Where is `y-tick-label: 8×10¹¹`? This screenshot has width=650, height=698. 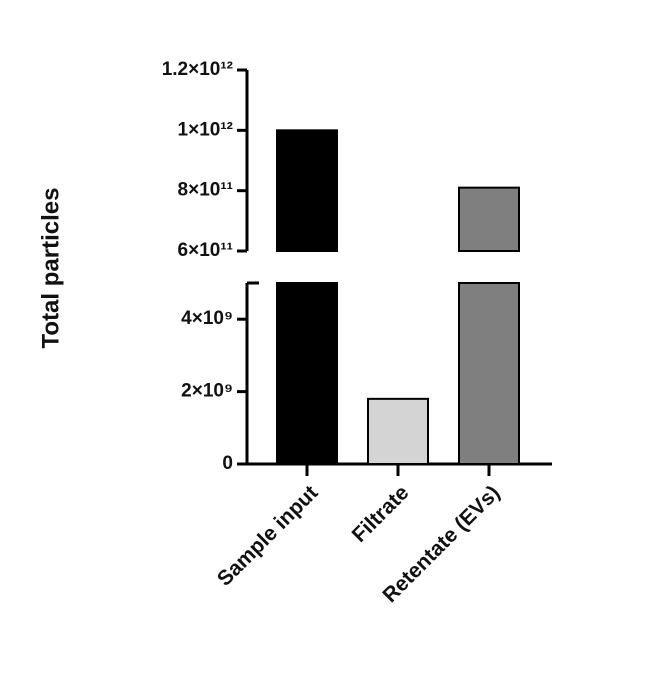 y-tick-label: 8×10¹¹ is located at coordinates (205, 190).